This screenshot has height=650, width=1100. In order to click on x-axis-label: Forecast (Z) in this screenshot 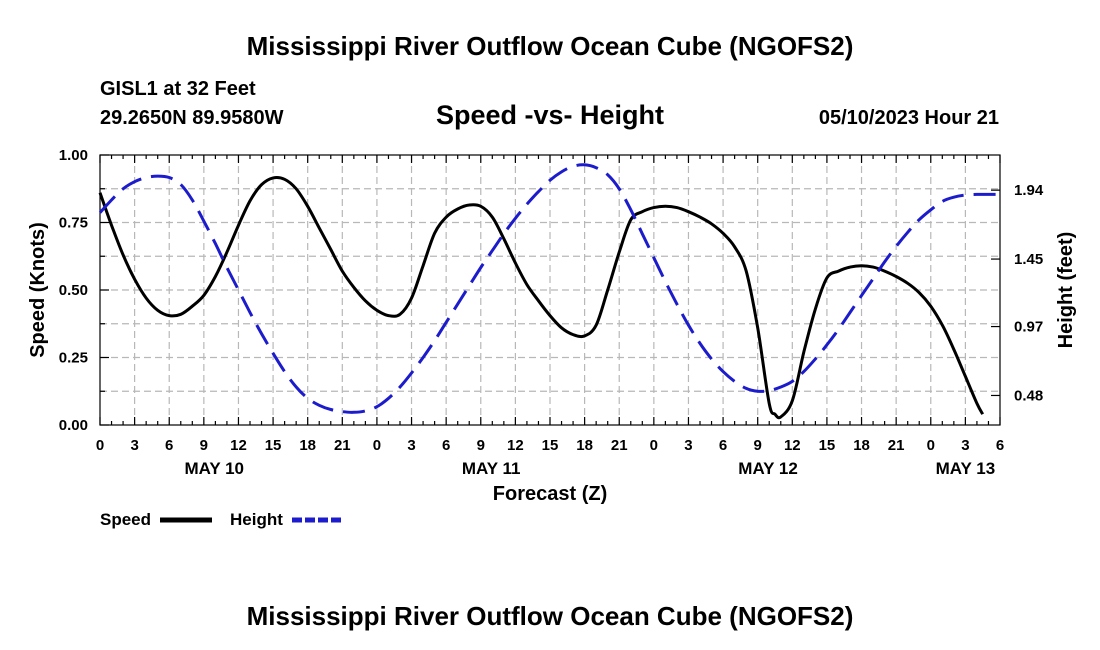, I will do `click(550, 494)`.